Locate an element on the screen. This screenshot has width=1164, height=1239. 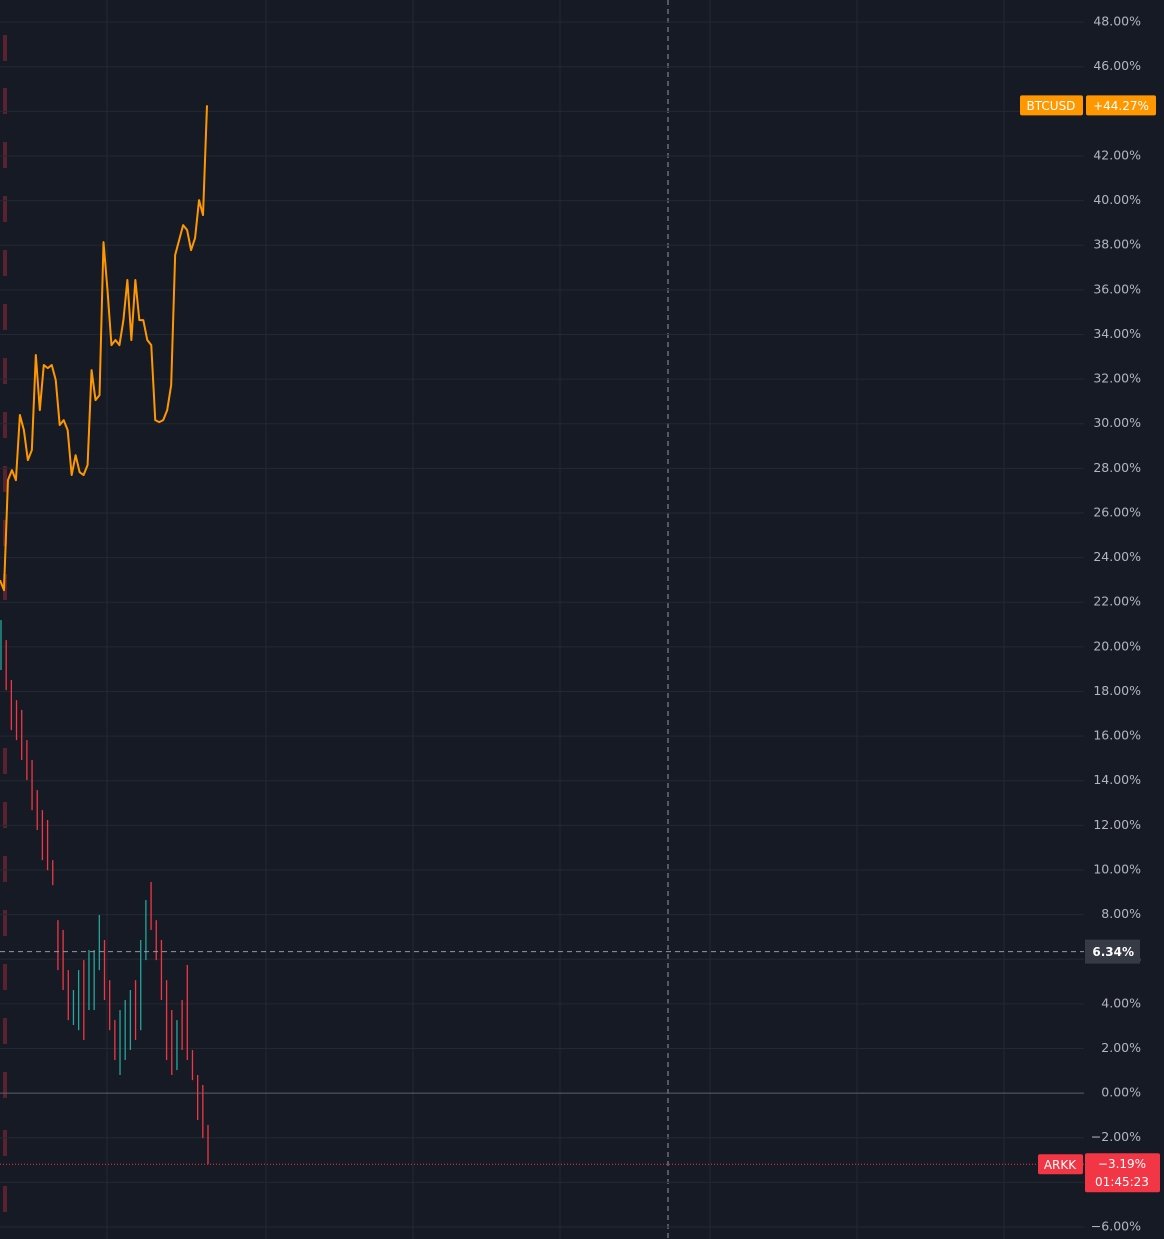
y-tick-label: −2.00% is located at coordinates (1116, 1136).